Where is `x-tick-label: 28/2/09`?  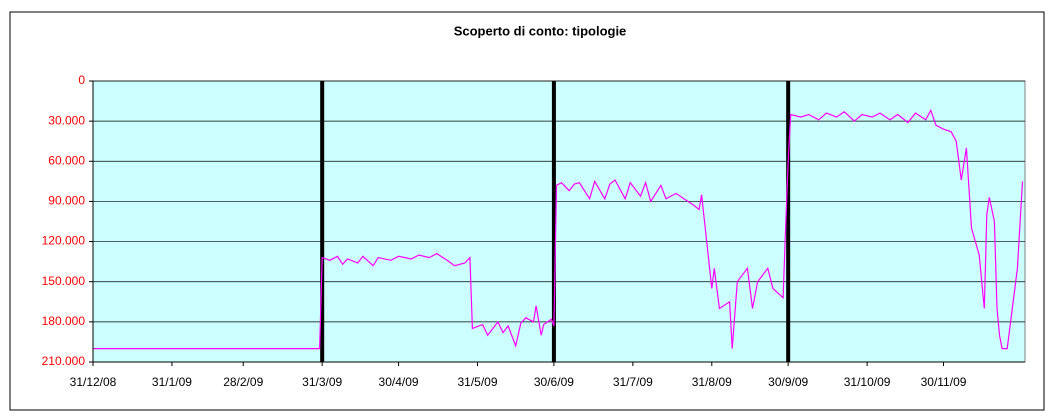 x-tick-label: 28/2/09 is located at coordinates (243, 382).